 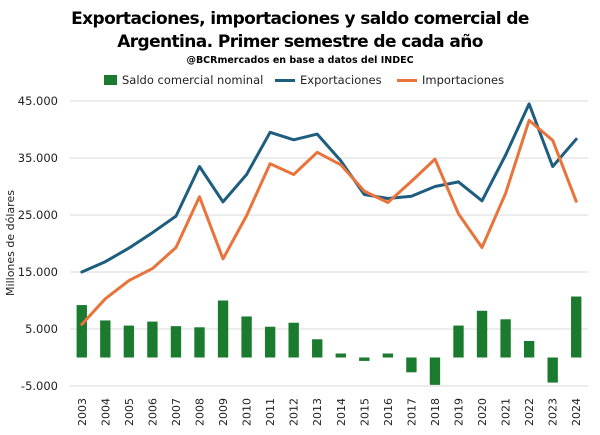 I want to click on bar-saldo-2020, so click(x=482, y=334).